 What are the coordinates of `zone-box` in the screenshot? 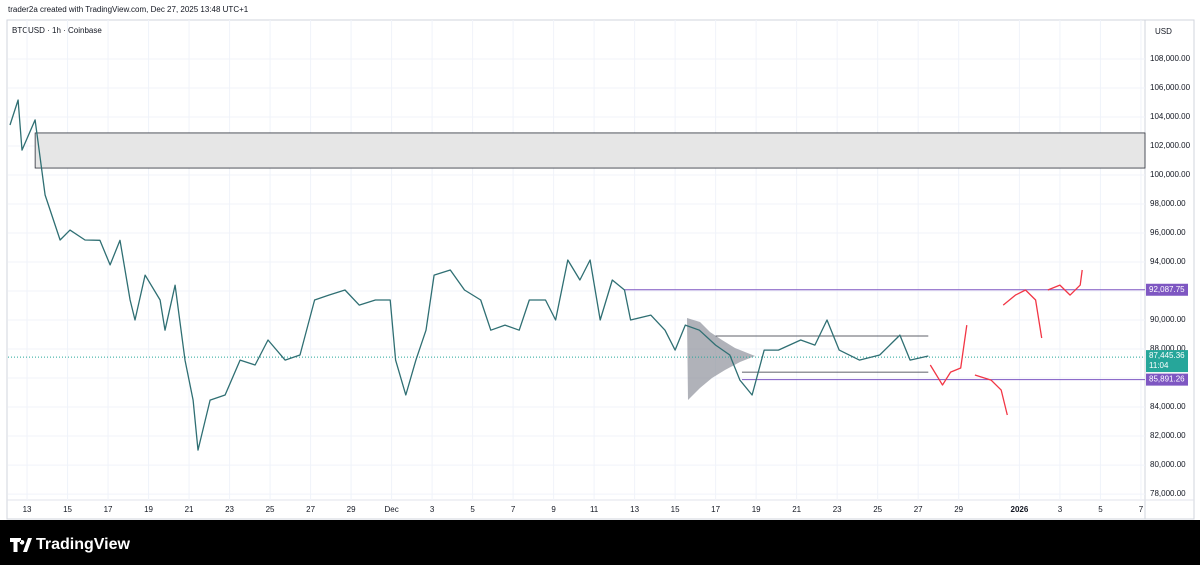 It's located at (590, 150).